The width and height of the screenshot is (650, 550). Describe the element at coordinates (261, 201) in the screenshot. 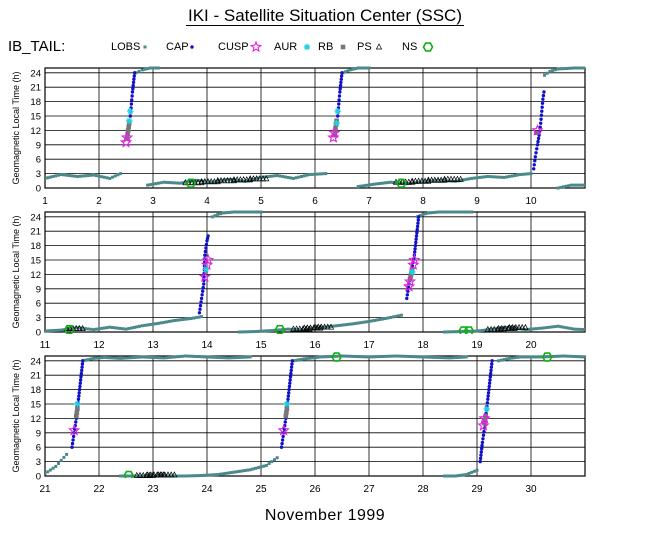

I see `x-tick-label: 5` at that location.